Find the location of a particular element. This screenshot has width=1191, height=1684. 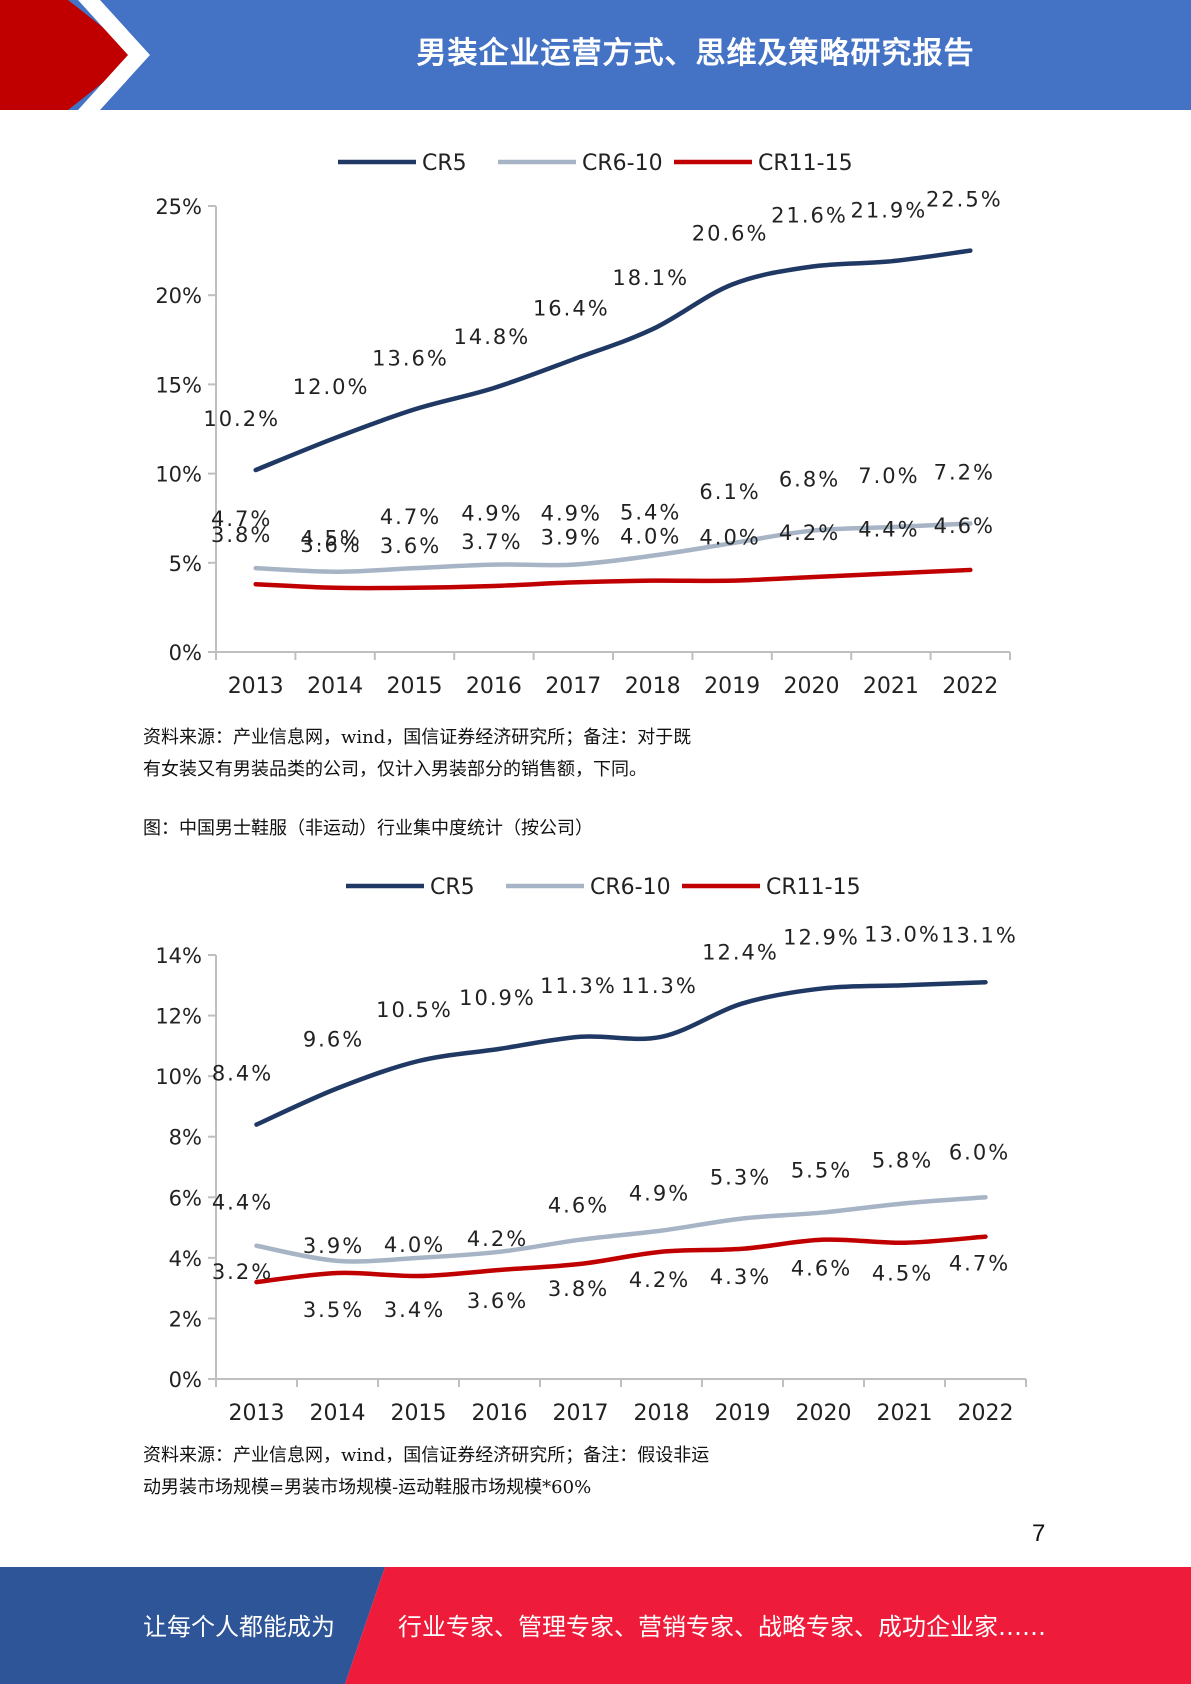

y-tick-label: 5% is located at coordinates (185, 564).